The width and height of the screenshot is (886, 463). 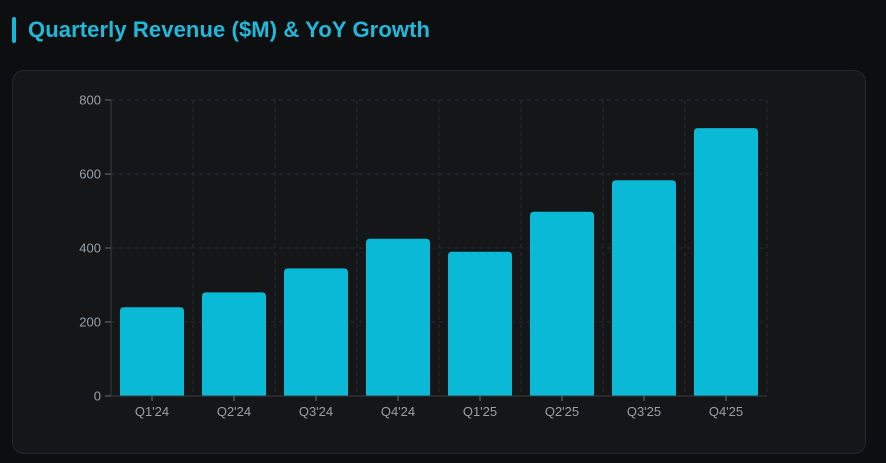 I want to click on chart-header: Quarterly Revenue ($M) & YoY Growth, so click(x=221, y=30).